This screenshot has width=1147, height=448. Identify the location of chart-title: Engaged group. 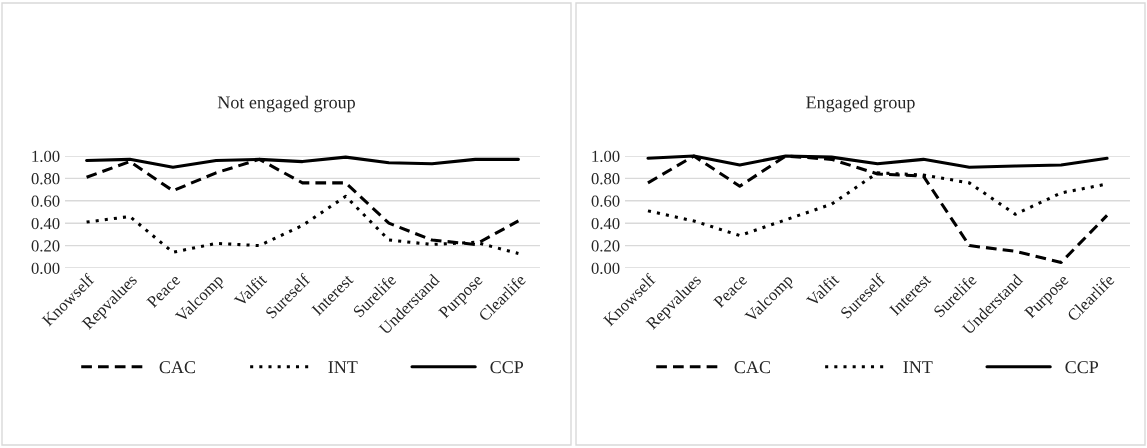
(860, 104).